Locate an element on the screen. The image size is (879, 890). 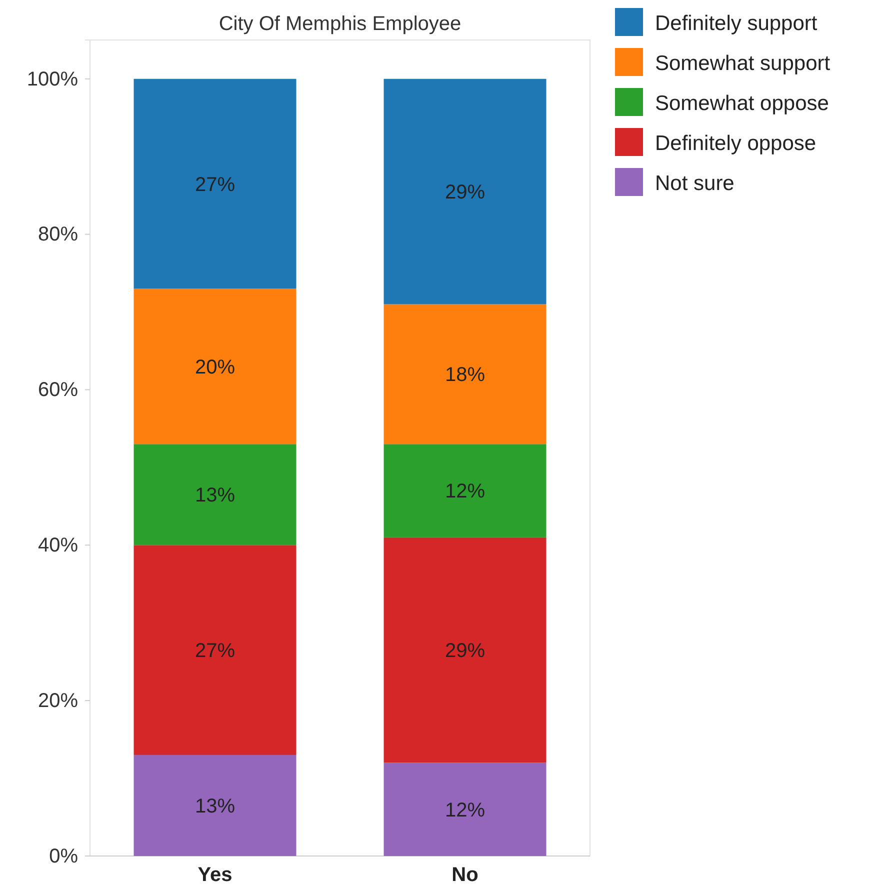
y-tick-label: 60% is located at coordinates (58, 390).